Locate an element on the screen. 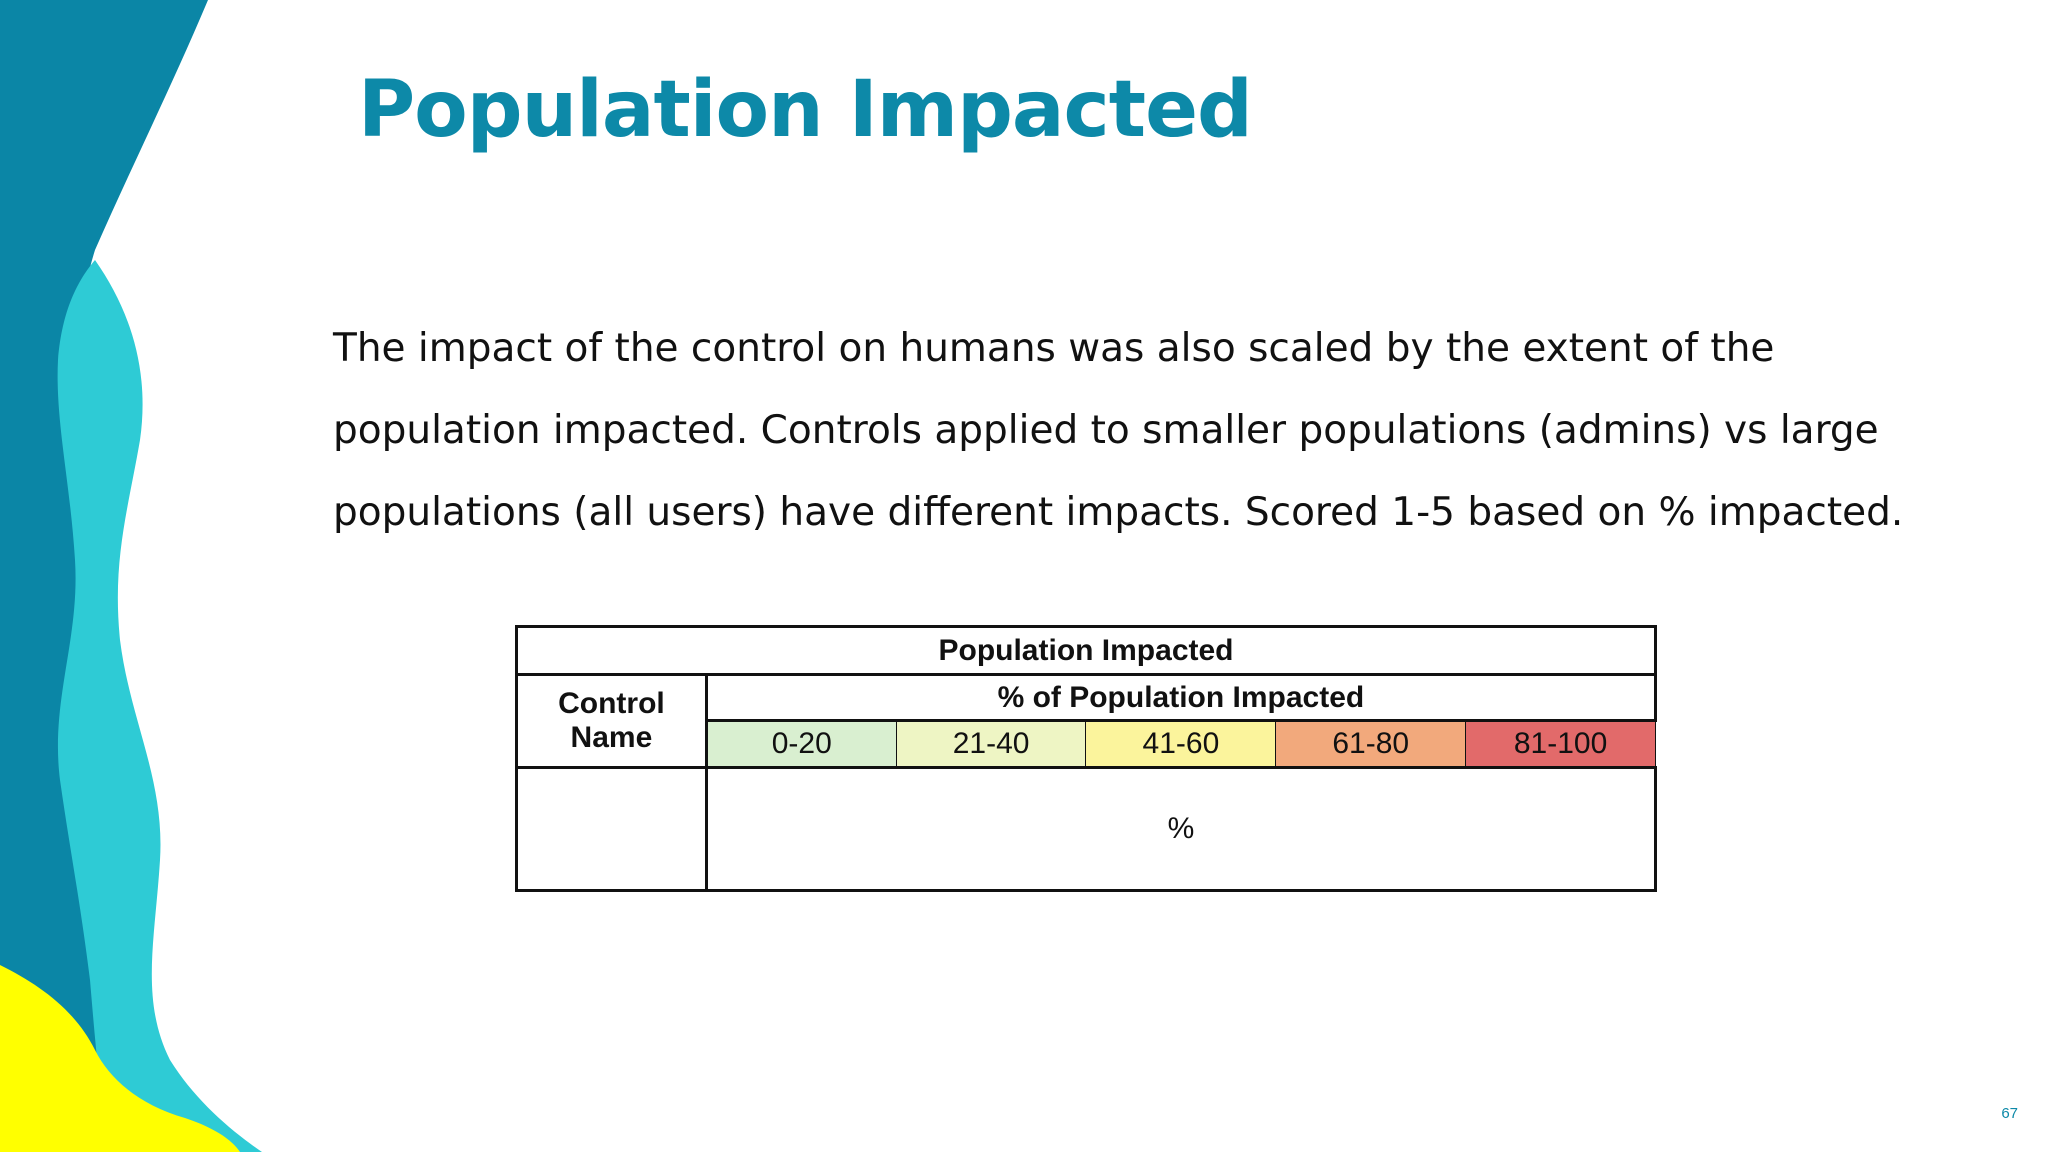  dark-teal-wave is located at coordinates (104, 576).